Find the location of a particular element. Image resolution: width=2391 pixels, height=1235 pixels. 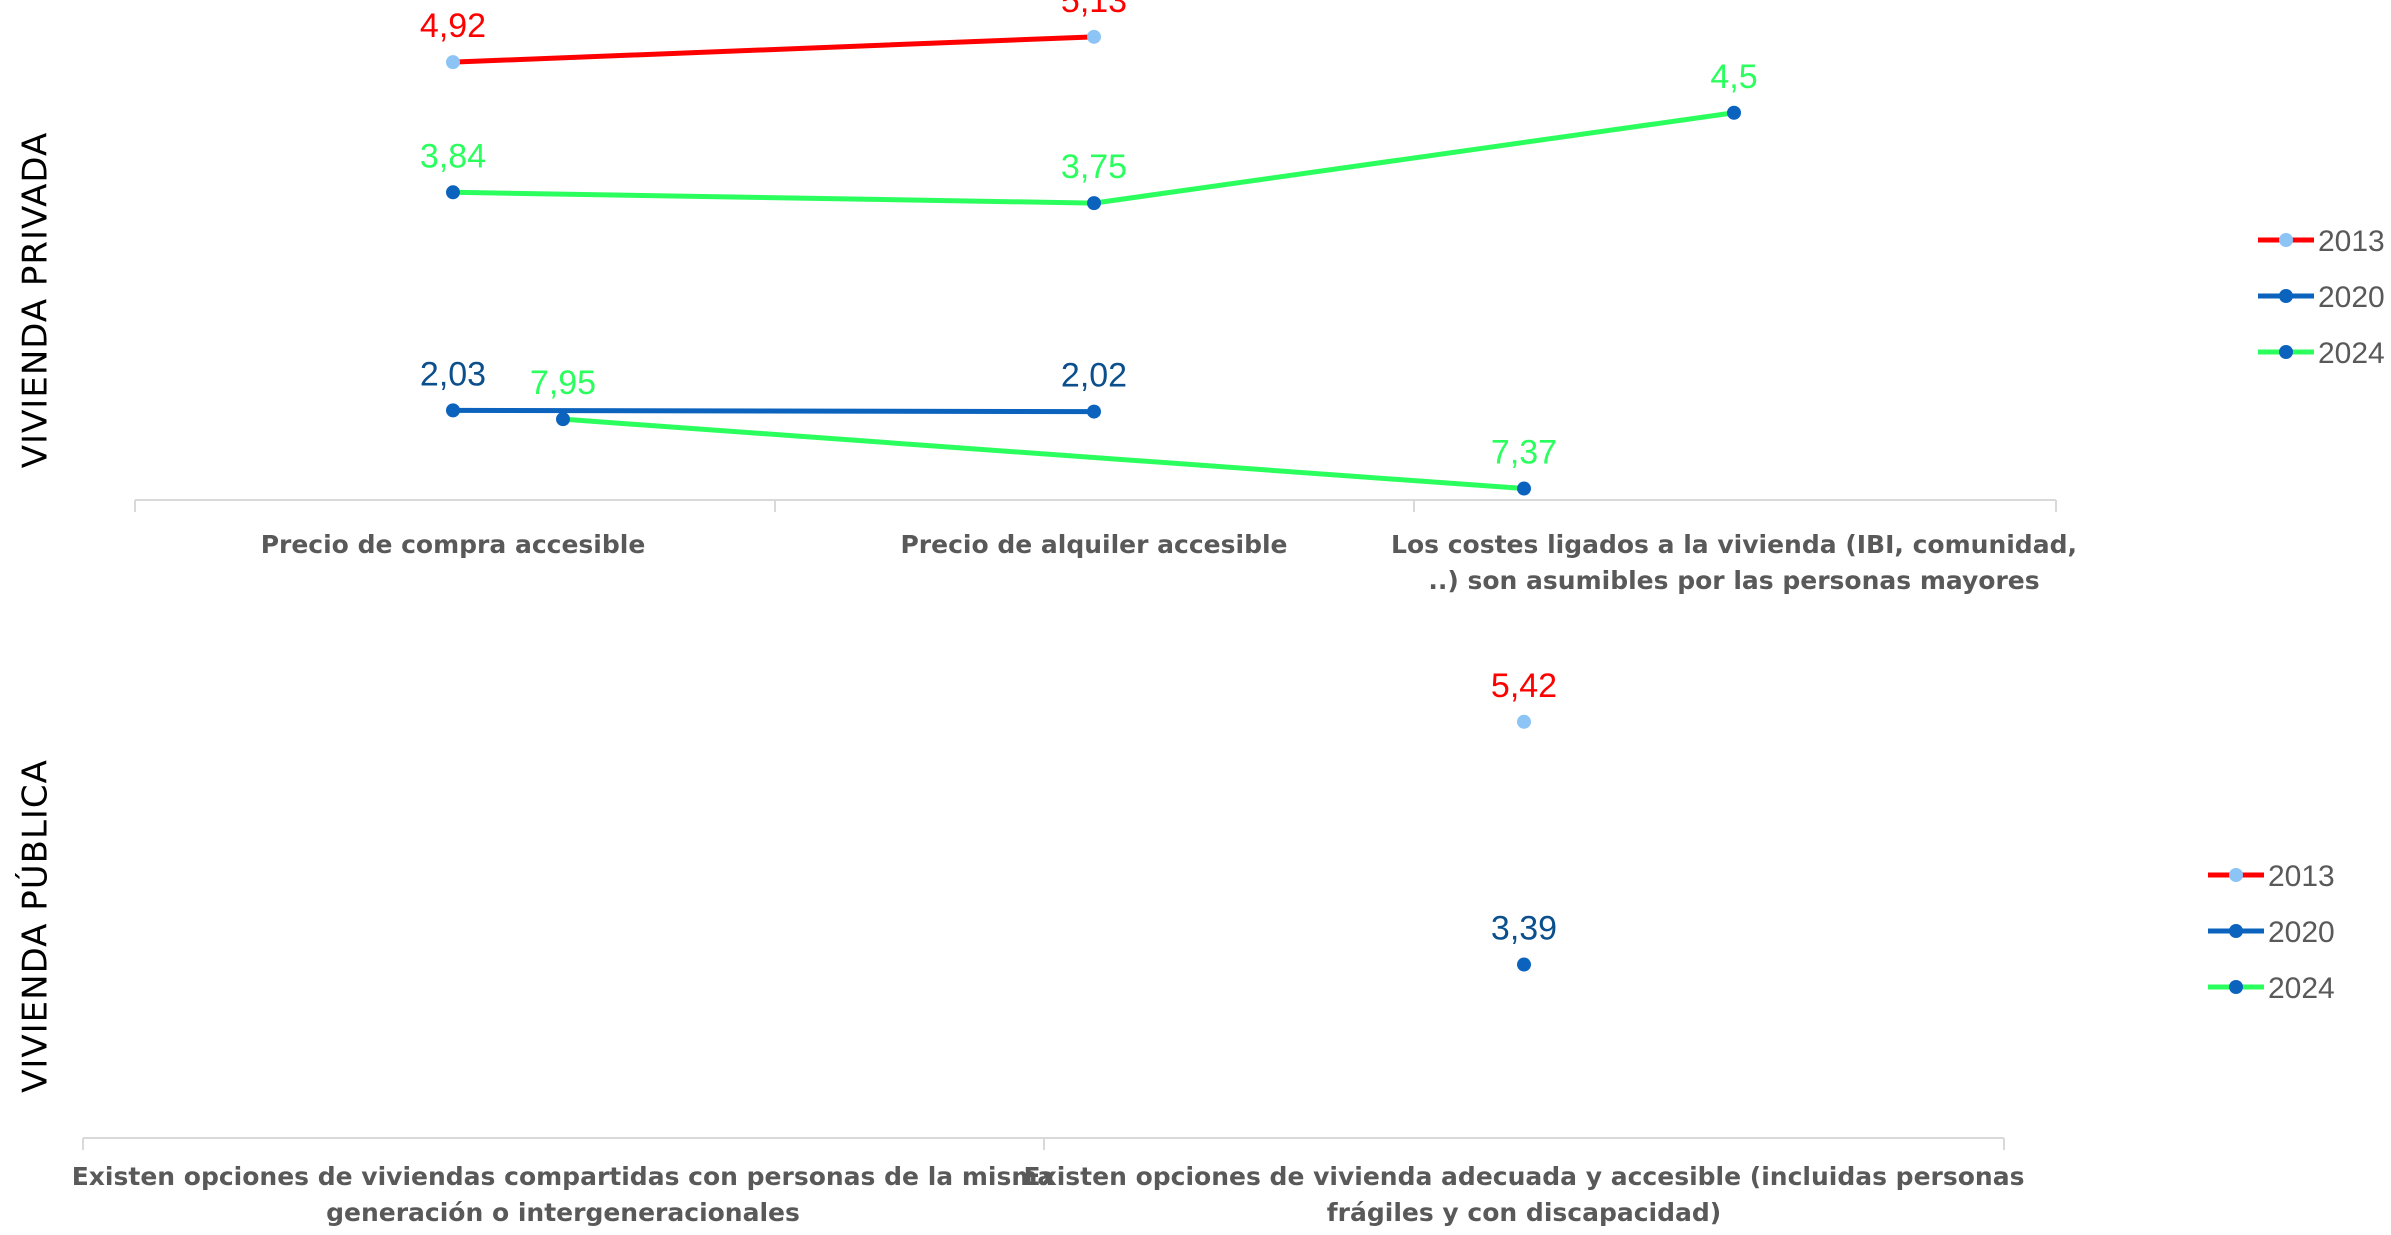

data-label-2020: 3,39 is located at coordinates (1524, 929).